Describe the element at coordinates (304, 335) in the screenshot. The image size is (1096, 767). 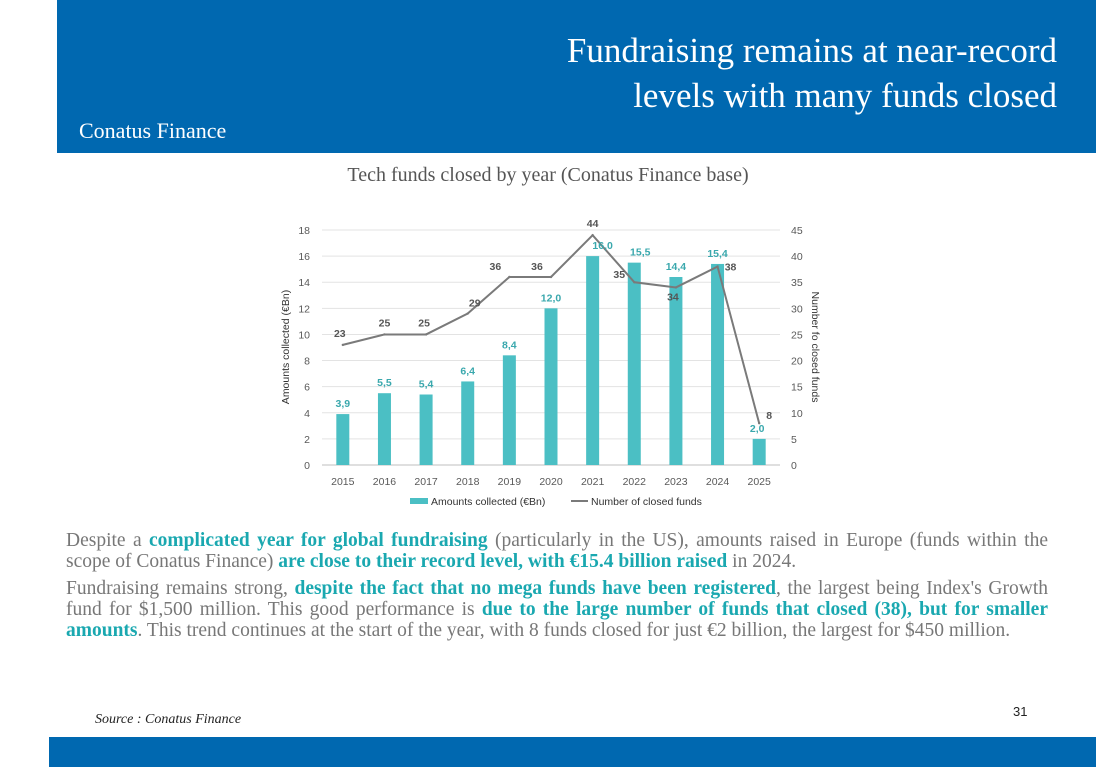
I see `y-left-tick-label: 10` at that location.